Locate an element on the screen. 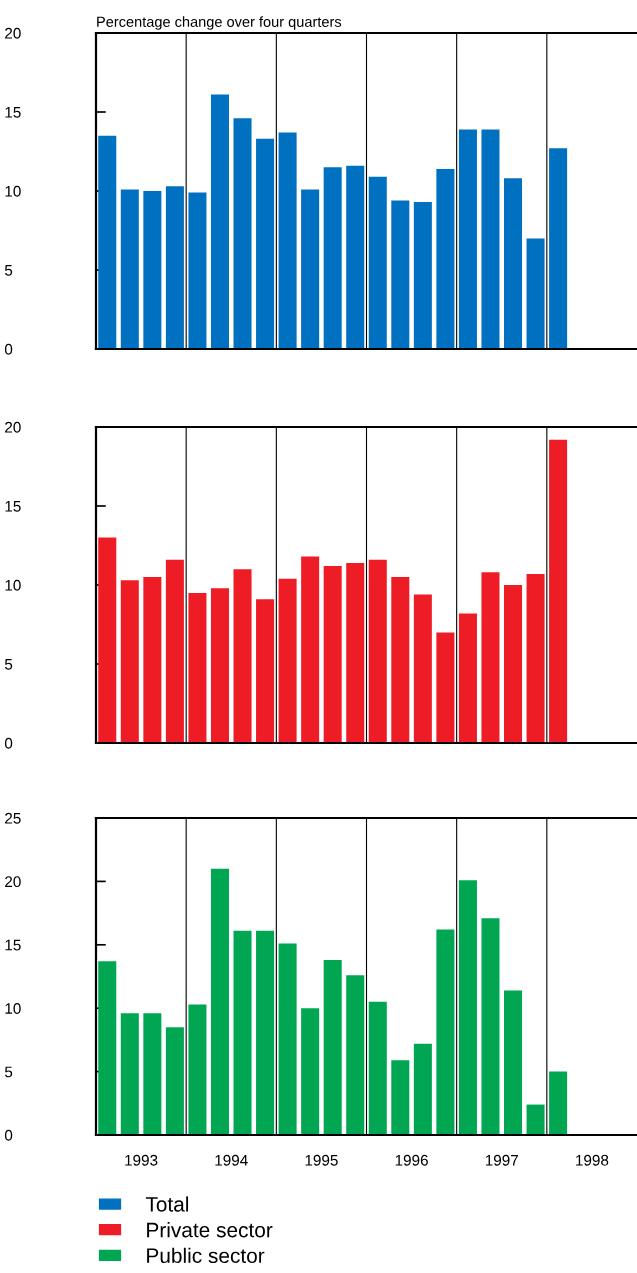 The height and width of the screenshot is (1273, 637). x-tick-label: 1997 is located at coordinates (501, 1160).